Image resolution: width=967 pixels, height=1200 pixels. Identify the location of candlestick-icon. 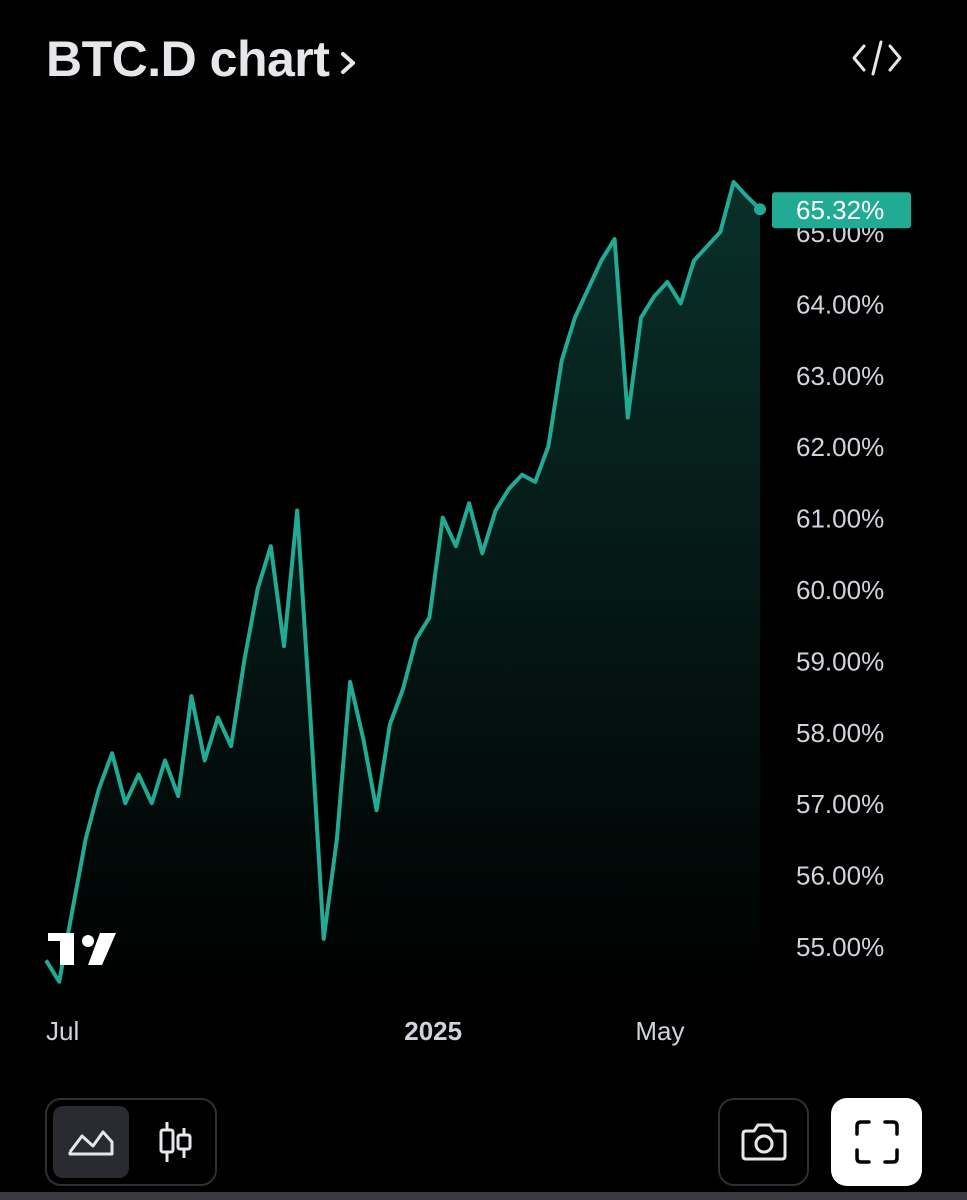
(175, 1142).